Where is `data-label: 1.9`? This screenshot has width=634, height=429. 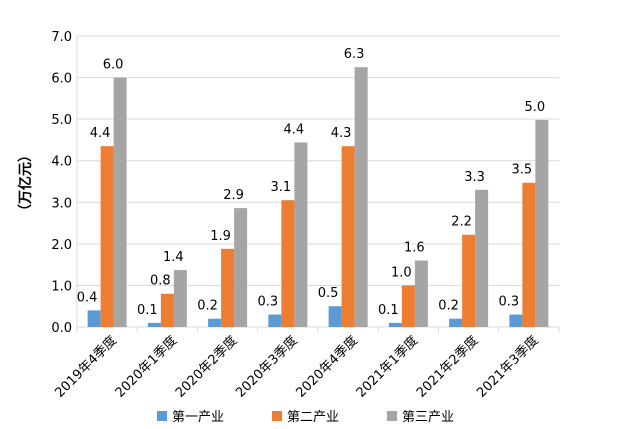
data-label: 1.9 is located at coordinates (220, 236).